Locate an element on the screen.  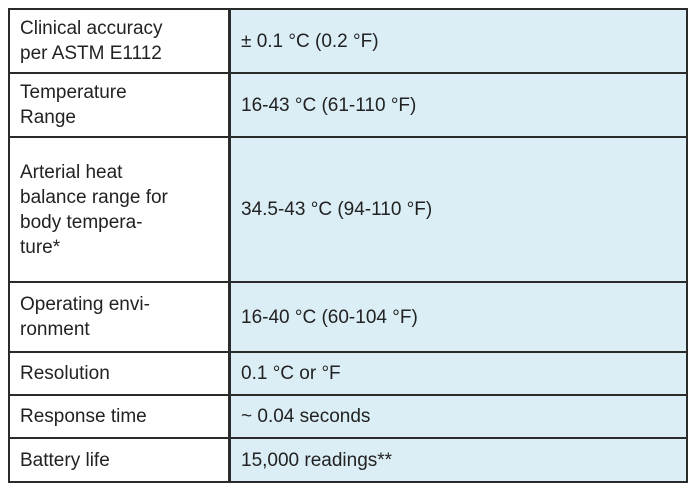
table-row: Battery life 15,000 readings** is located at coordinates (348, 459).